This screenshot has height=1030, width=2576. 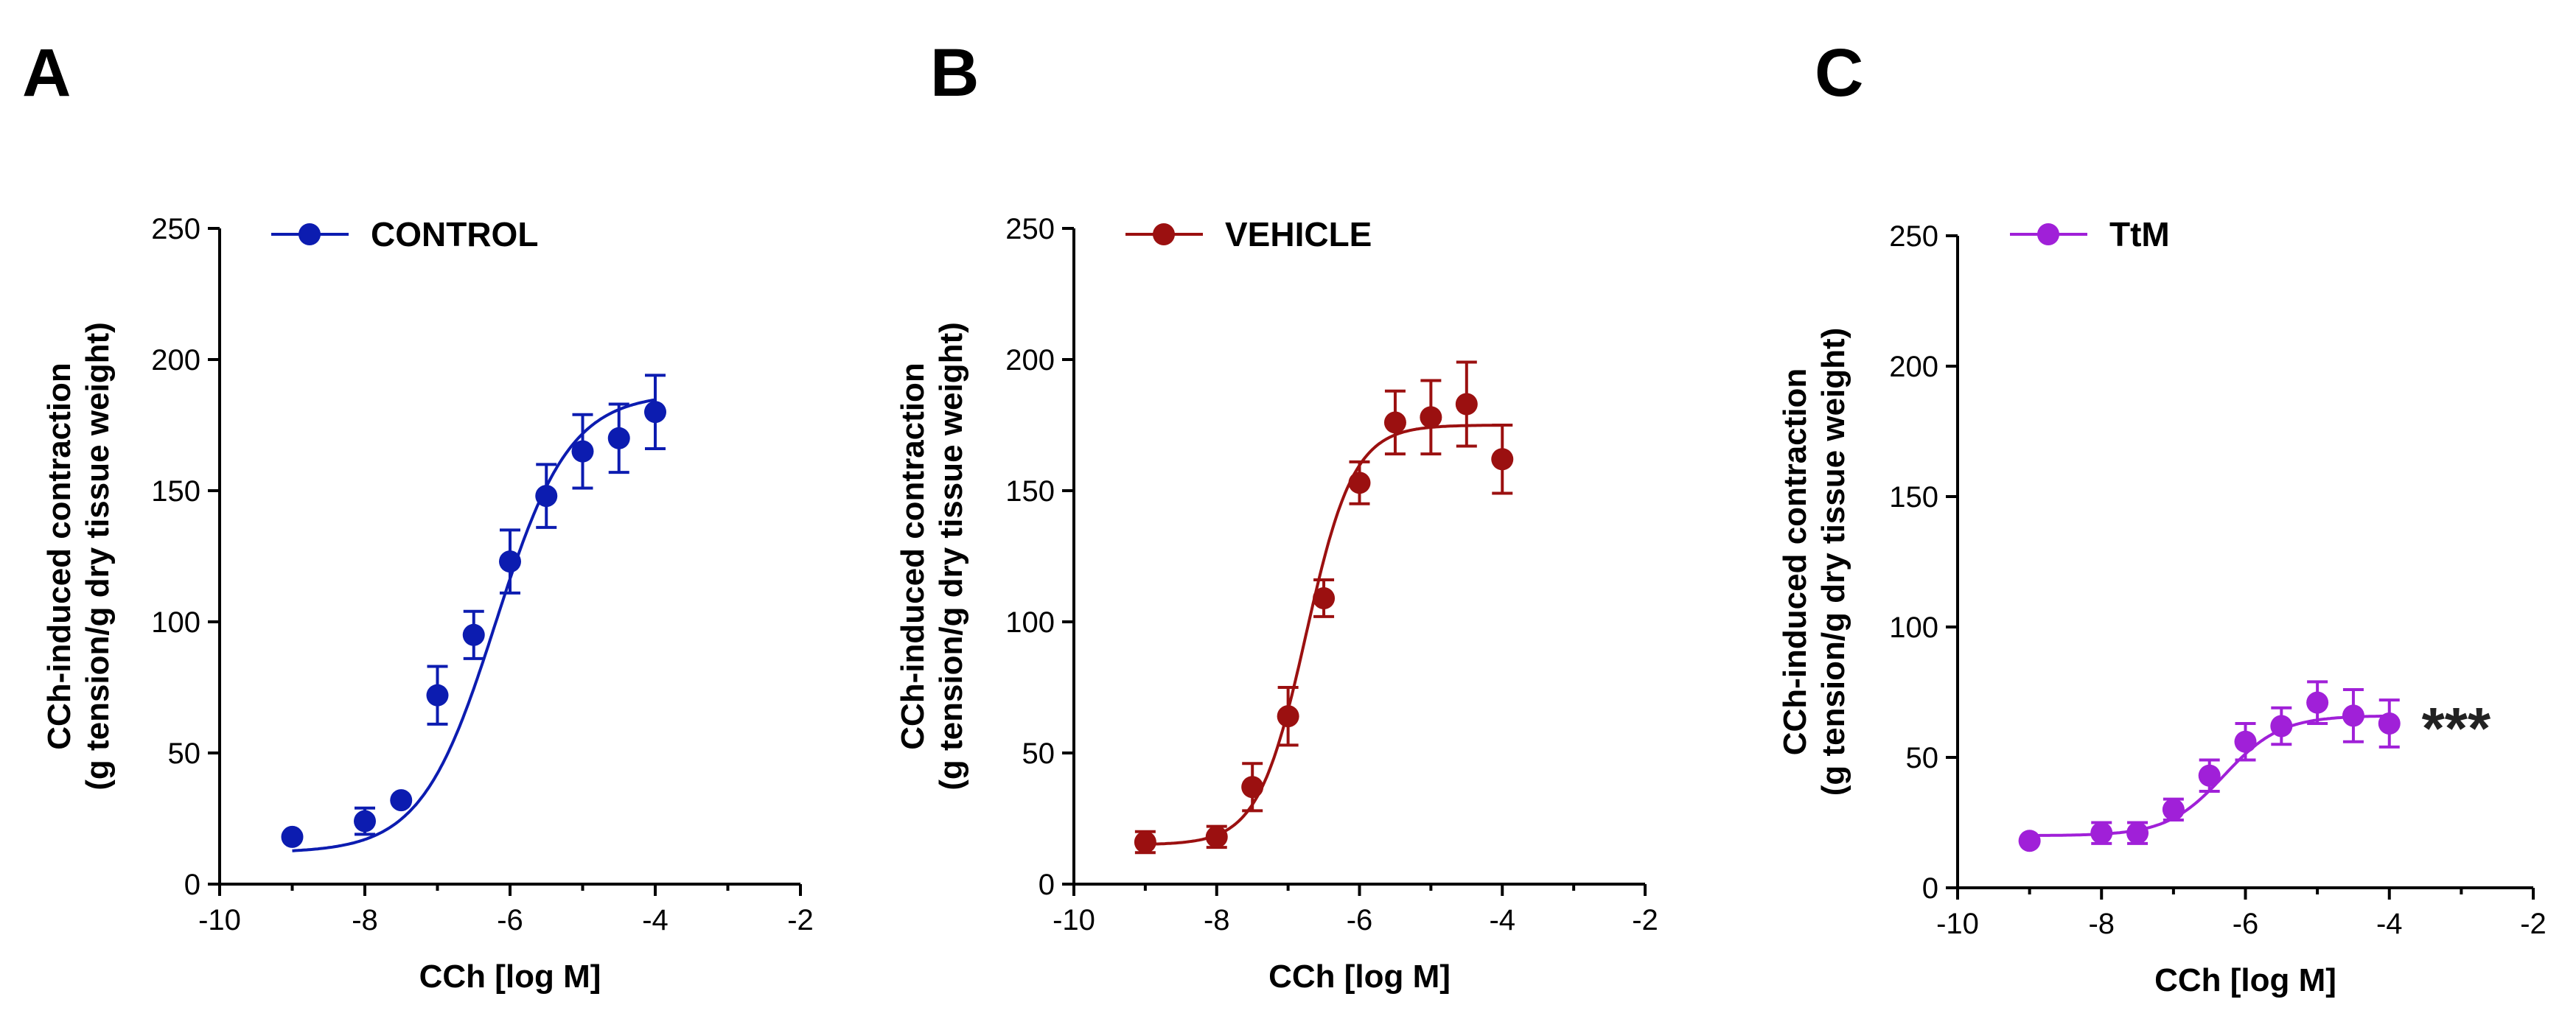 What do you see at coordinates (1298, 234) in the screenshot?
I see `legend-label: VEHICLE` at bounding box center [1298, 234].